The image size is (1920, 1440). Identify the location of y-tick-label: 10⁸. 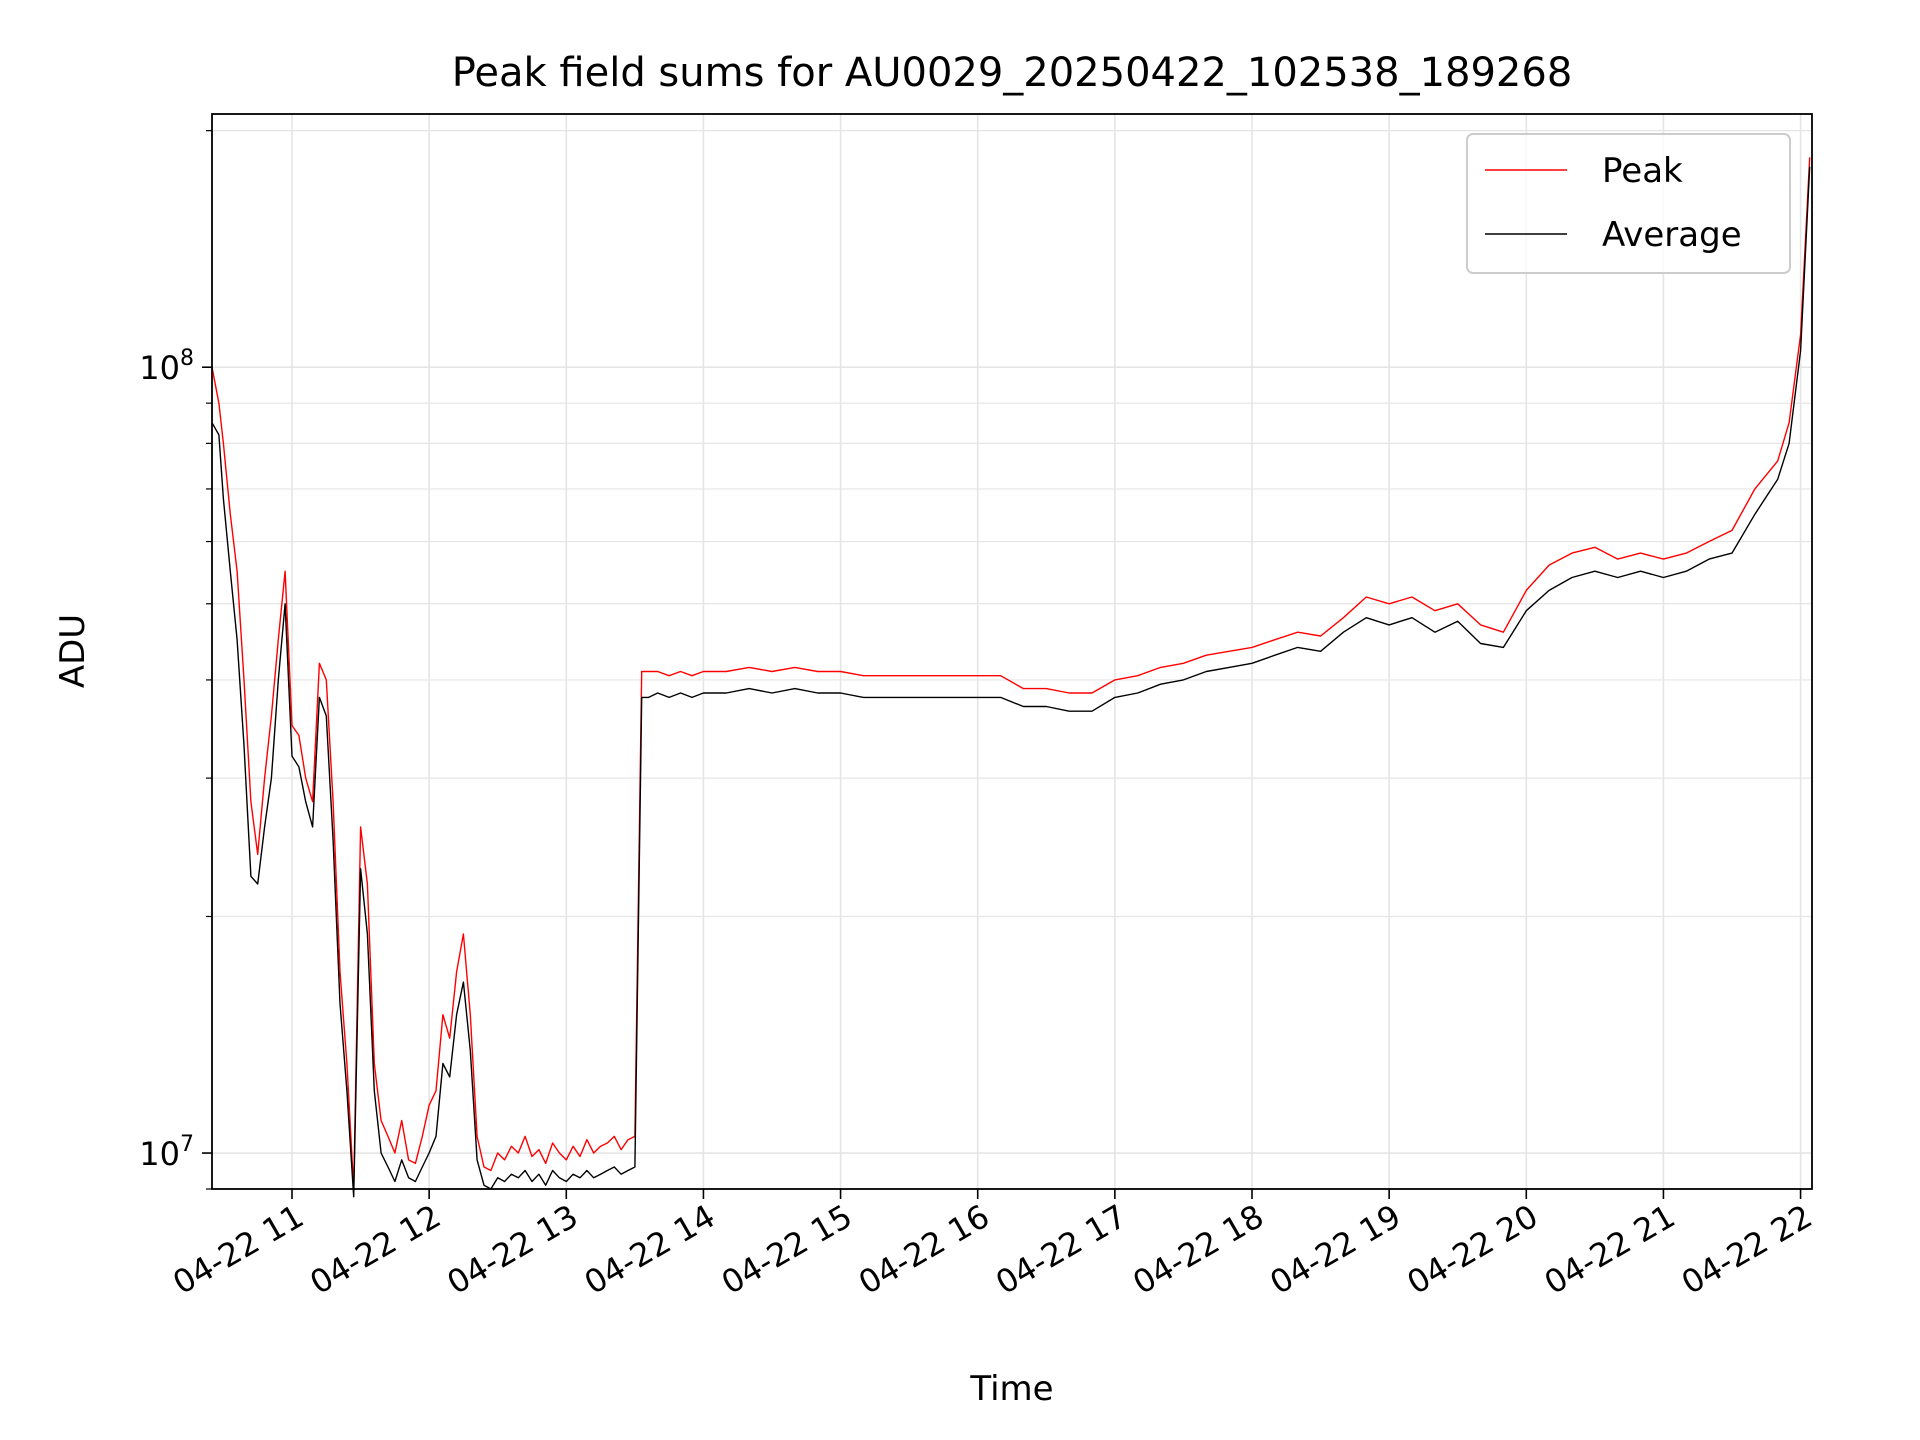
(166, 366).